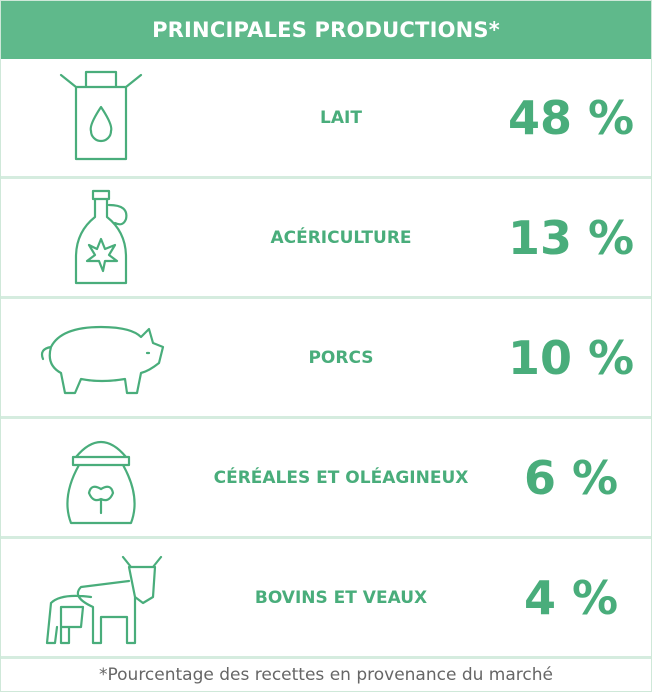 This screenshot has height=692, width=652. What do you see at coordinates (326, 30) in the screenshot?
I see `table-header: PRINCIPALES PRODUCTIONS*` at bounding box center [326, 30].